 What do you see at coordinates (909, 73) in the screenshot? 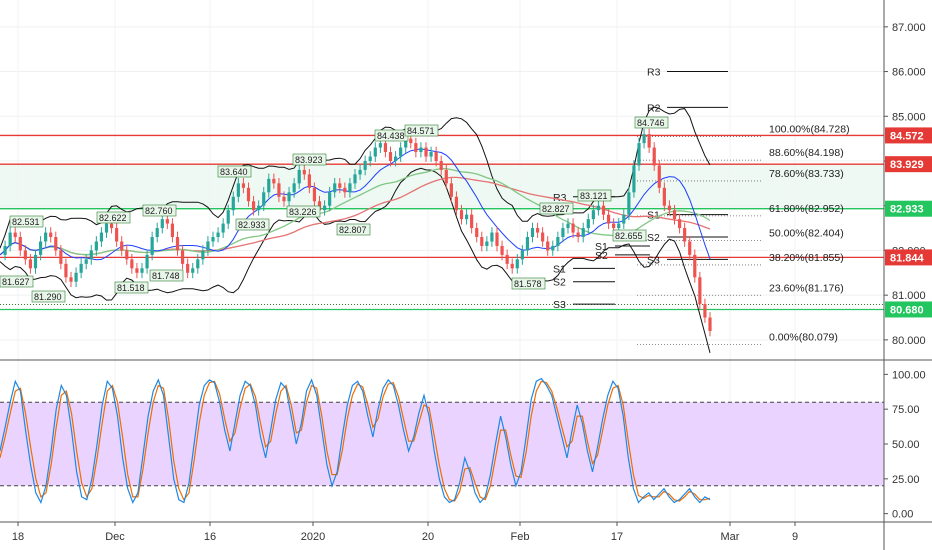
I see `price-tick-label: 86.000` at bounding box center [909, 73].